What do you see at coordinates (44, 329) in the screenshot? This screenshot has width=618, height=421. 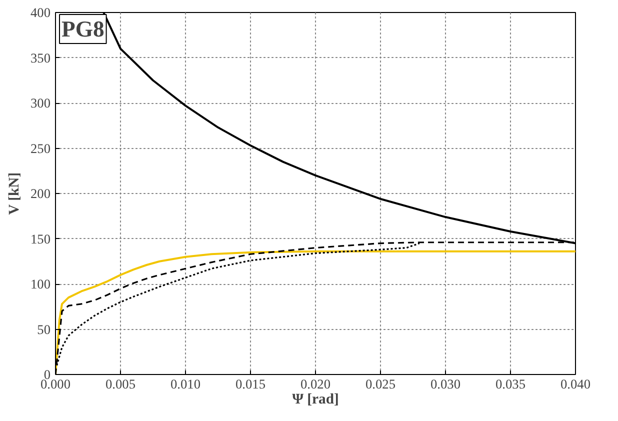 I see `y-tick-label: 50` at bounding box center [44, 329].